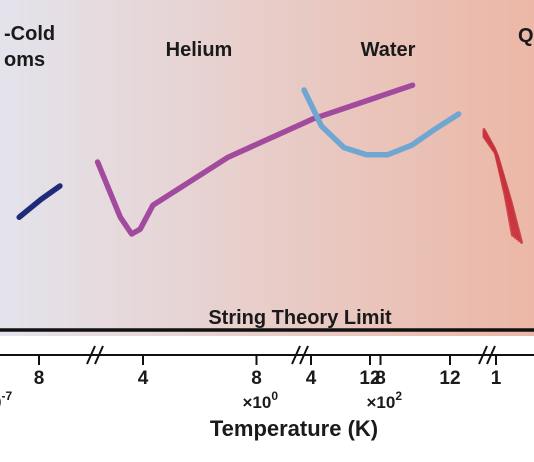 Image resolution: width=534 pixels, height=462 pixels. Describe the element at coordinates (29, 34) in the screenshot. I see `series-label: -Cold` at that location.